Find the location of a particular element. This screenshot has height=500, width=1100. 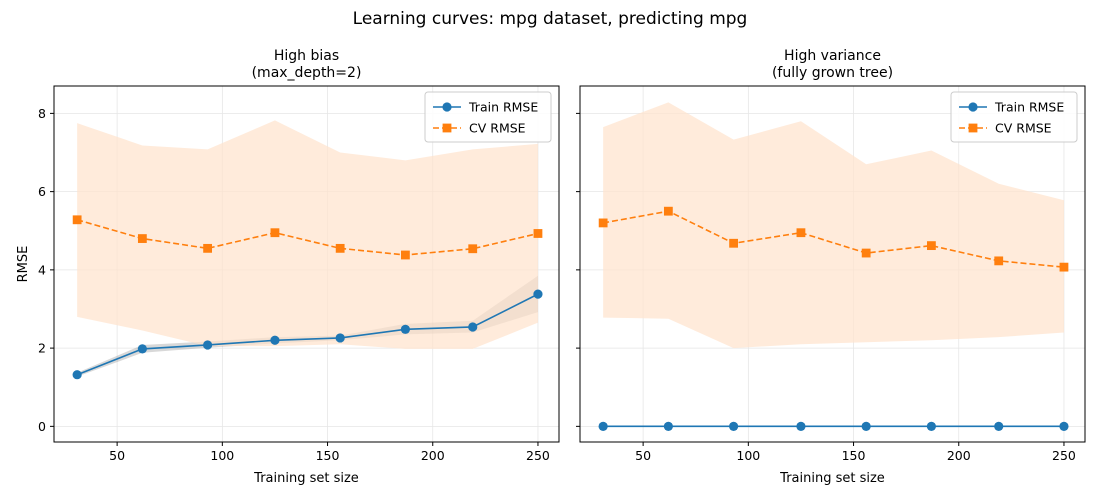

y-tick-label: 2 is located at coordinates (42, 348).